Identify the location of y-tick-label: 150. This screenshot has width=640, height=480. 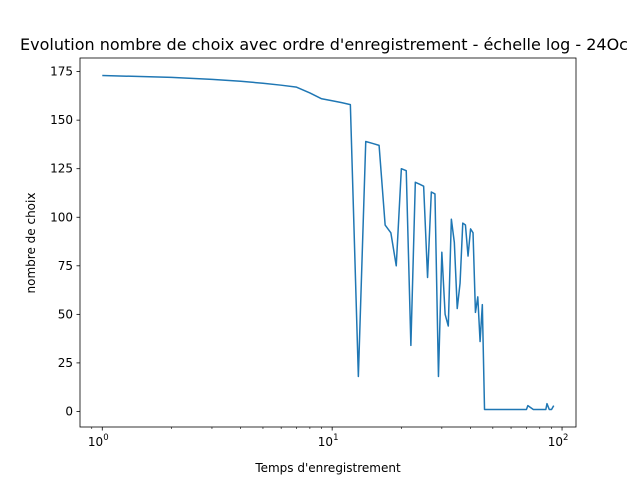
(61, 120).